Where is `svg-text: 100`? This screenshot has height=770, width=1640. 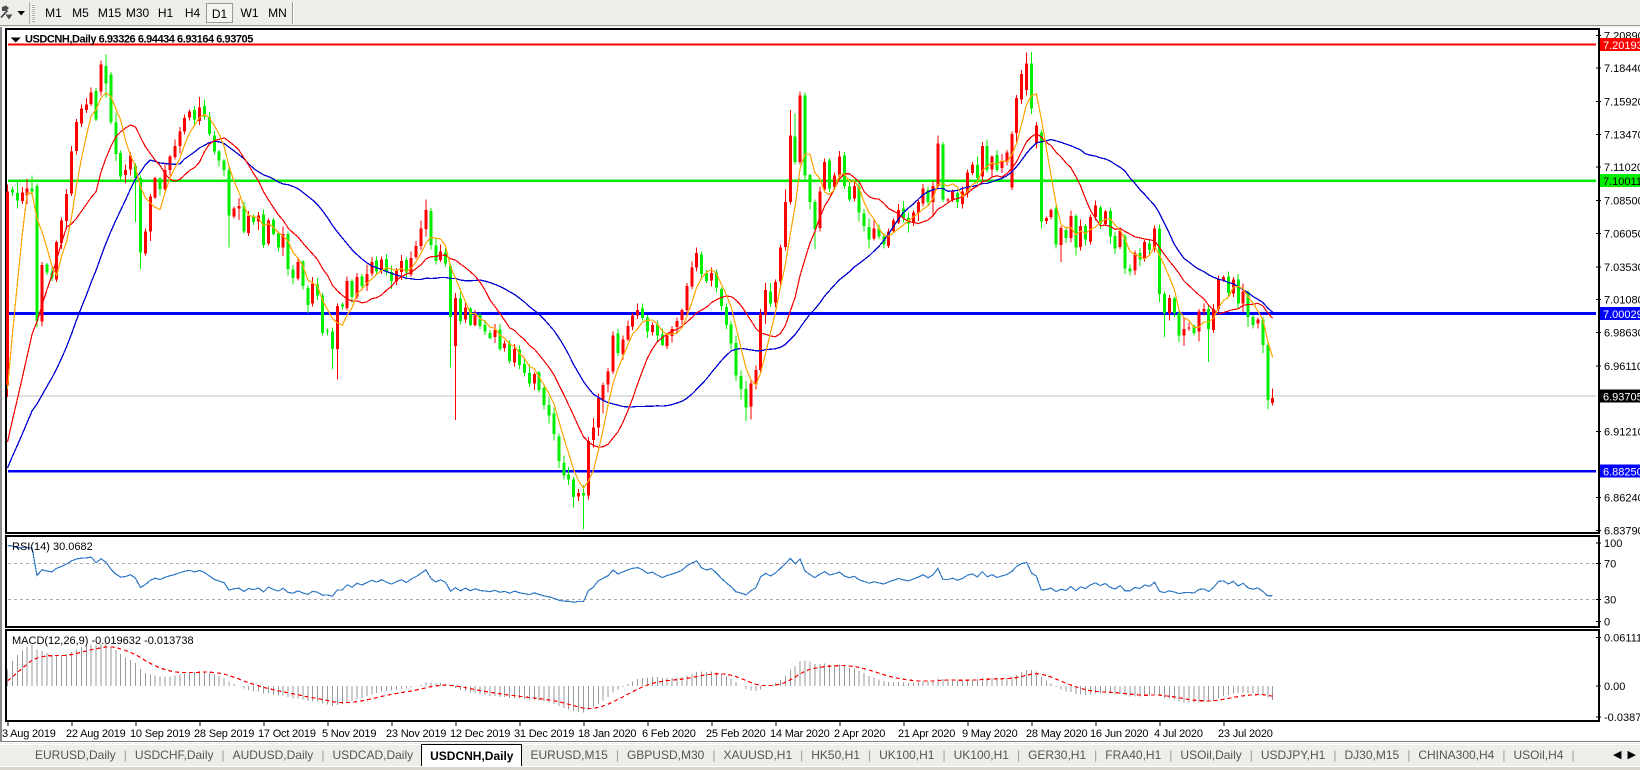
svg-text: 100 is located at coordinates (1613, 544).